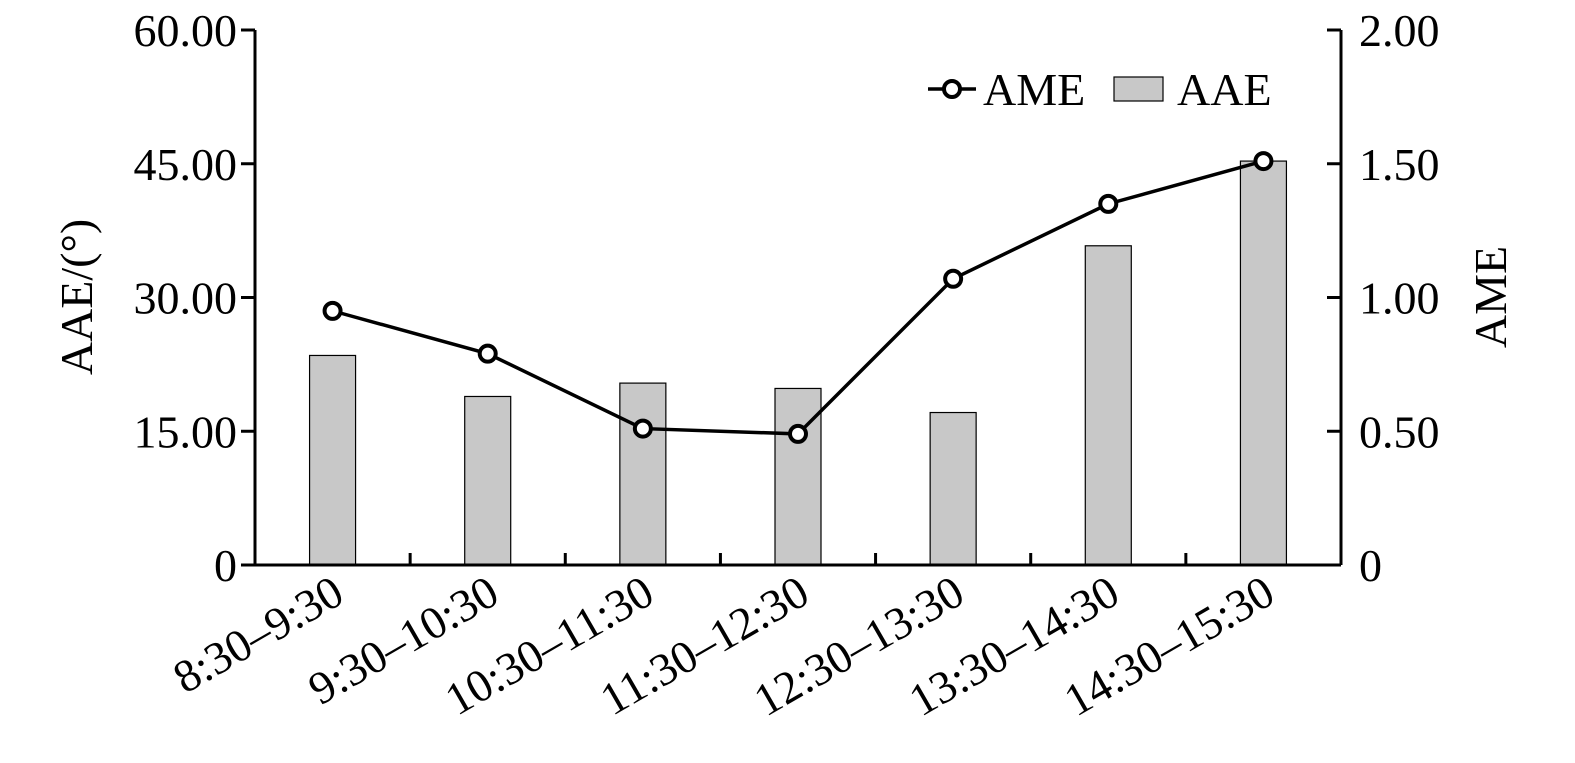  I want to click on right-y-tick-label: 0, so click(1370, 565).